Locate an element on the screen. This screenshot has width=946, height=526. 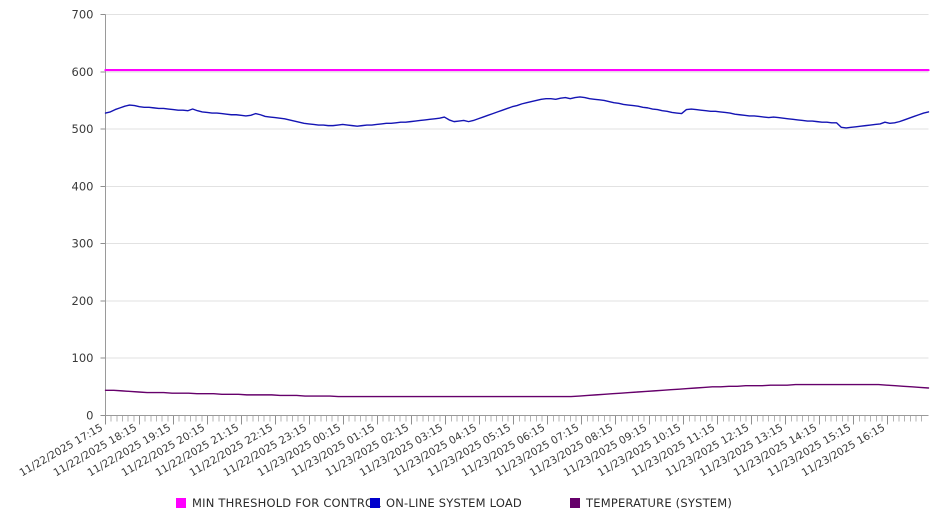
legend-label: MIN THRESHOLD FOR CONTROL is located at coordinates (286, 503).